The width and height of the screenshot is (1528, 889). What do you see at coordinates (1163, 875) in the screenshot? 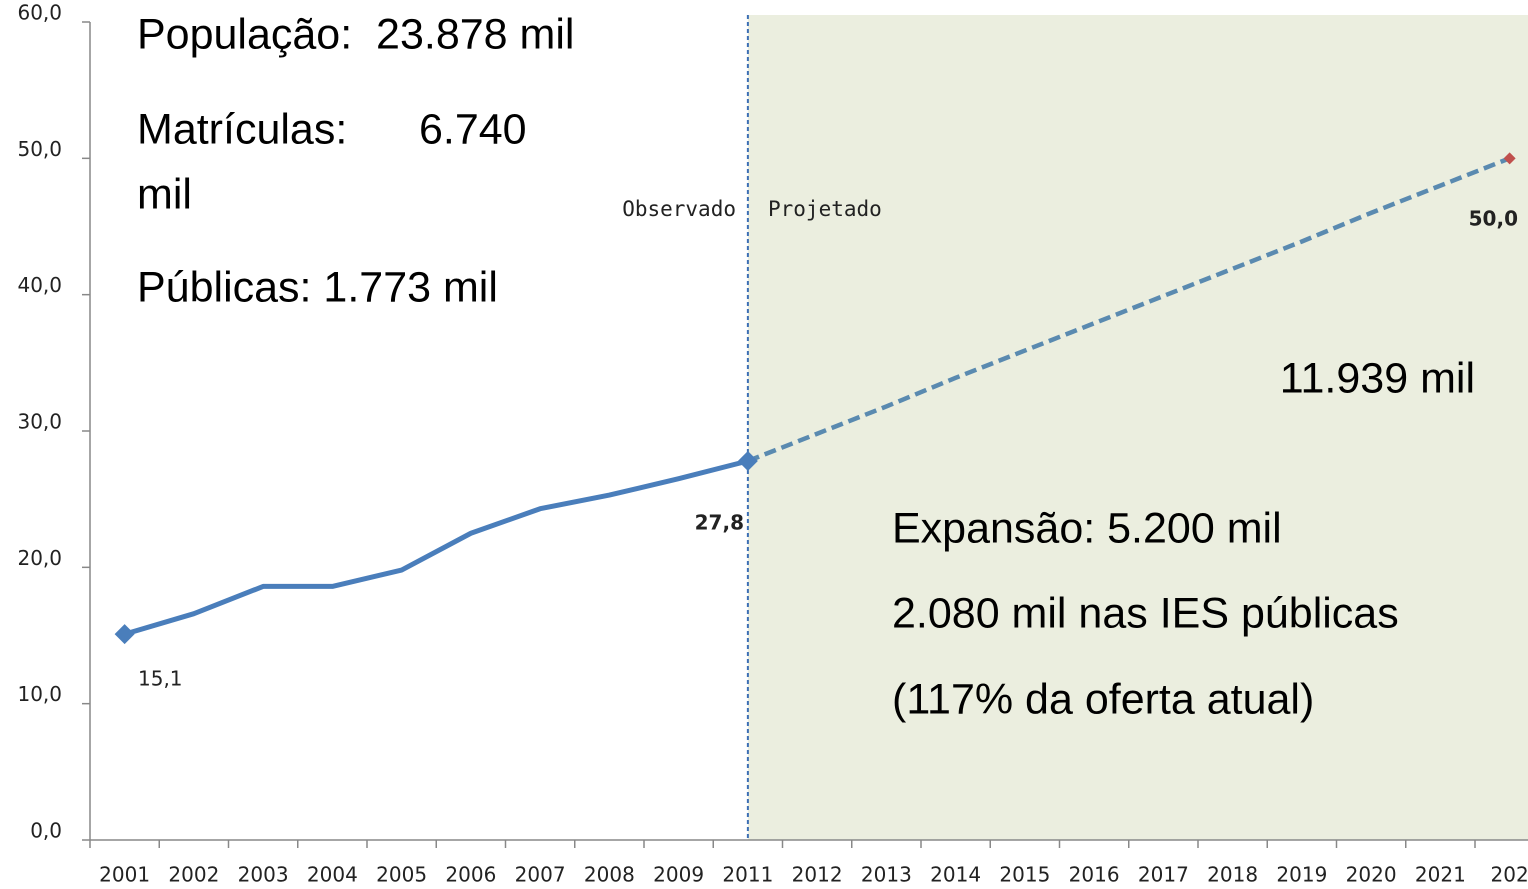
I see `x-tick-label: 2017` at bounding box center [1163, 875].